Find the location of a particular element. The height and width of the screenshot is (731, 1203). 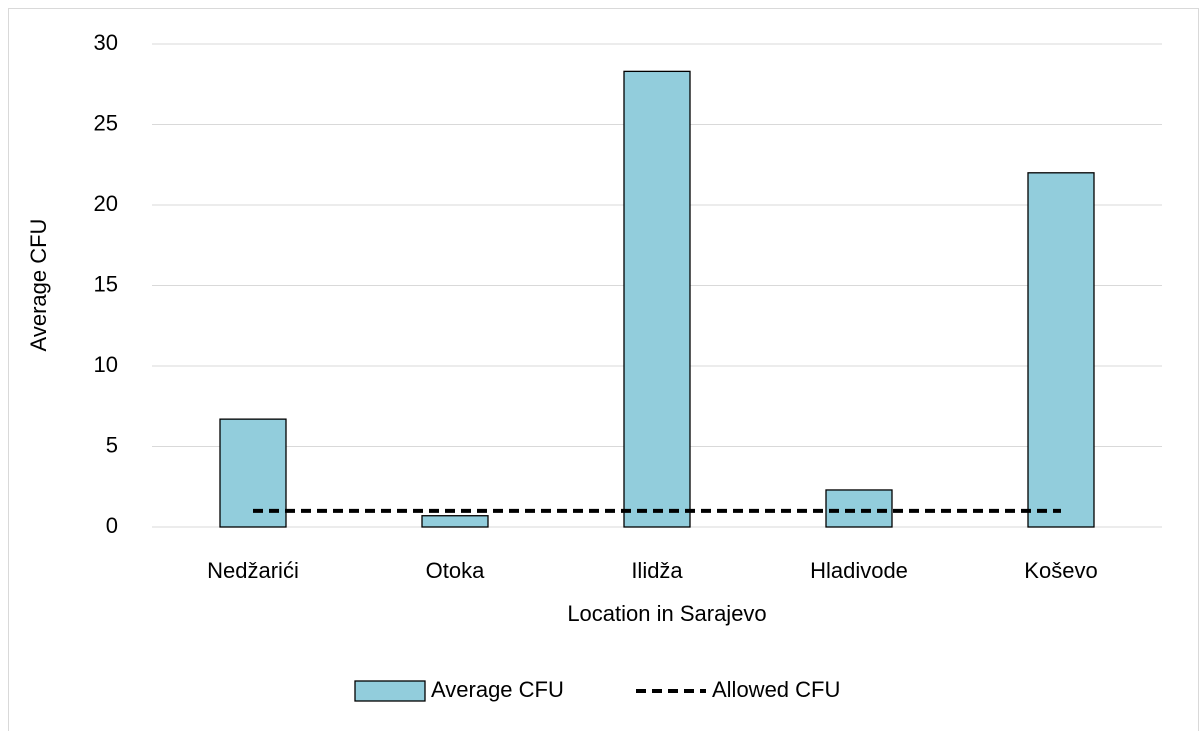

x-tick-label: Hladivode is located at coordinates (859, 570).